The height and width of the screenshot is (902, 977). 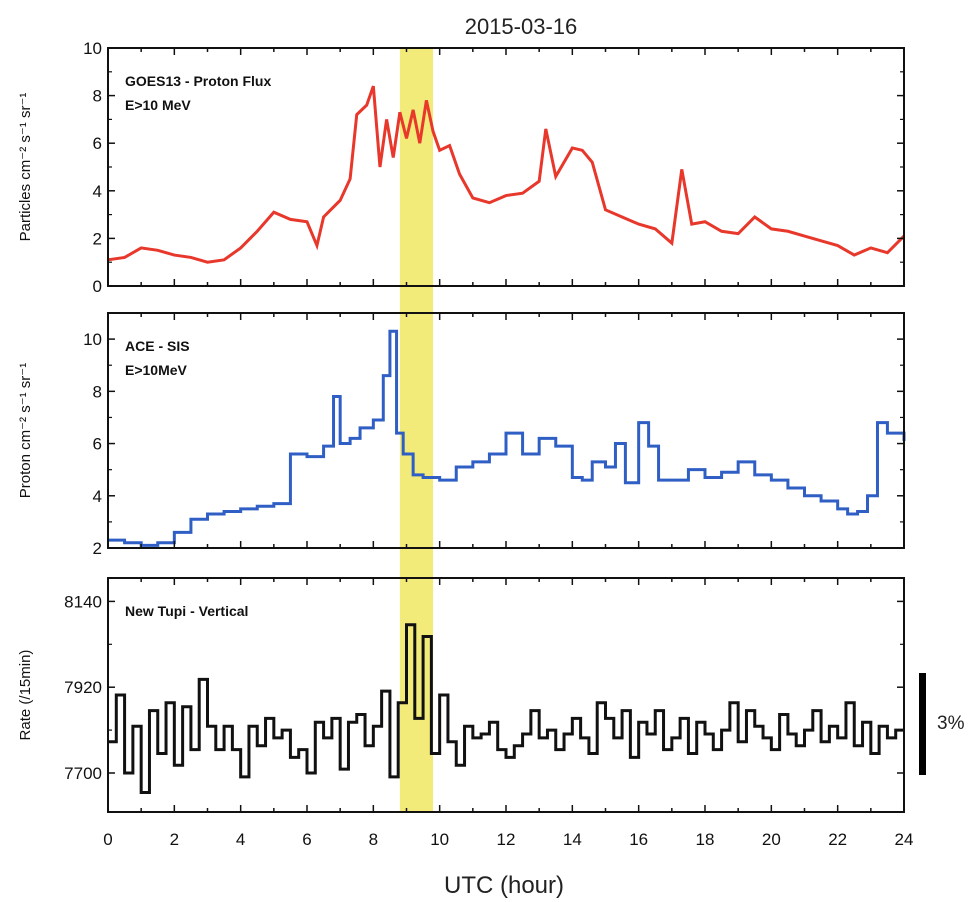 What do you see at coordinates (25, 167) in the screenshot?
I see `y-axis-label: Particles cm⁻² s⁻¹ sr⁻¹` at bounding box center [25, 167].